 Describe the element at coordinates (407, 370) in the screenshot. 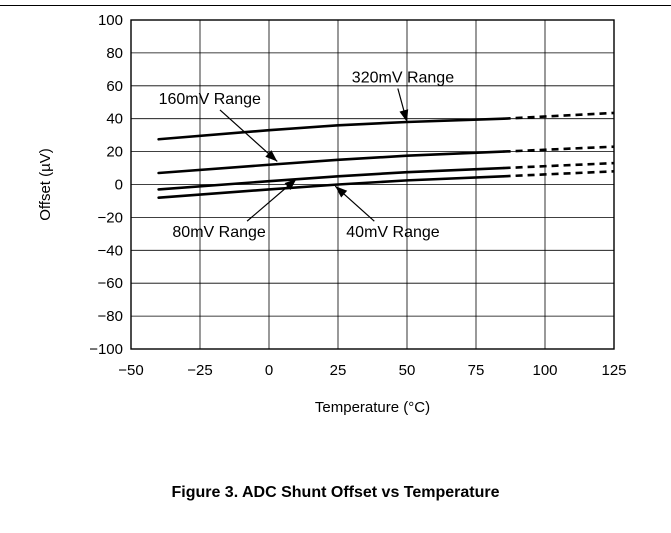

I see `x-tick-label: 50` at that location.